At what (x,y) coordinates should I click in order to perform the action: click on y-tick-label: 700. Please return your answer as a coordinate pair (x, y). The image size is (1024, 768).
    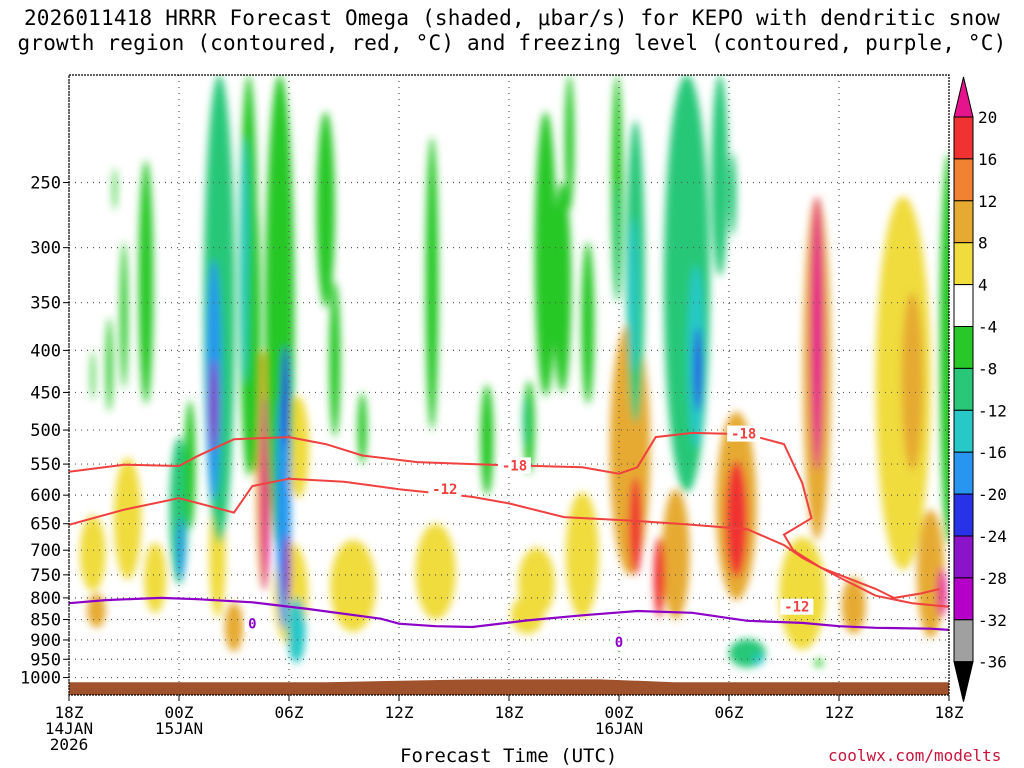
    Looking at the image, I should click on (45, 551).